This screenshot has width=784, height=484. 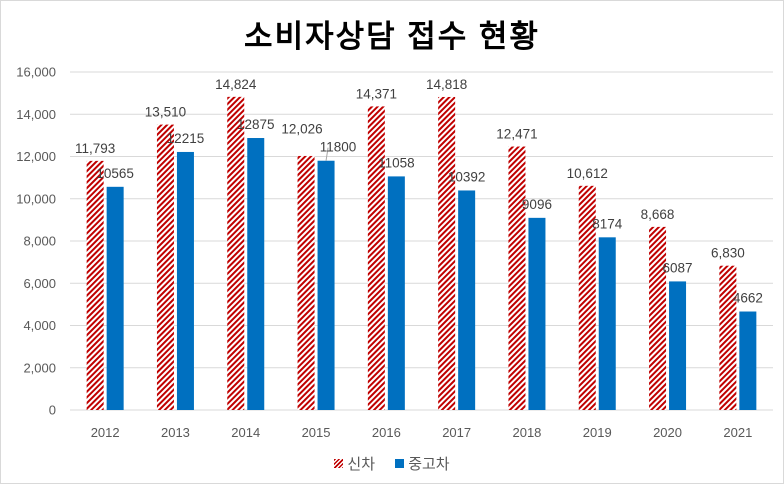 What do you see at coordinates (737, 432) in the screenshot?
I see `x-tick-label: 2021` at bounding box center [737, 432].